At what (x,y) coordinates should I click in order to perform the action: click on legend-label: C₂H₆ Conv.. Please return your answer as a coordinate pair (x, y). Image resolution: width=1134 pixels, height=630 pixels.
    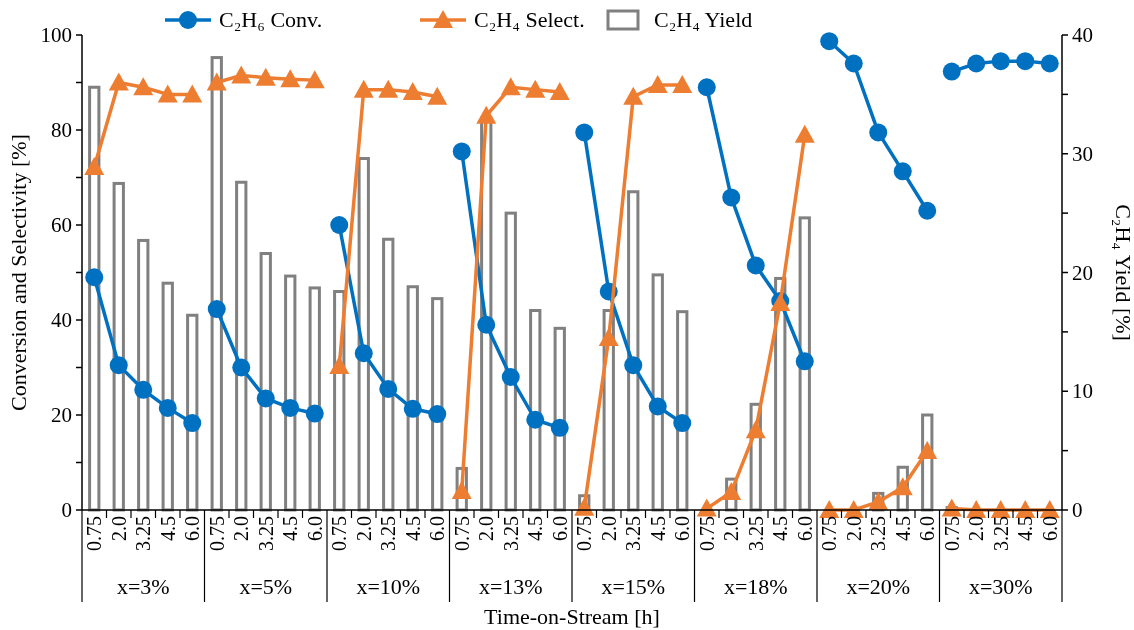
    Looking at the image, I should click on (271, 19).